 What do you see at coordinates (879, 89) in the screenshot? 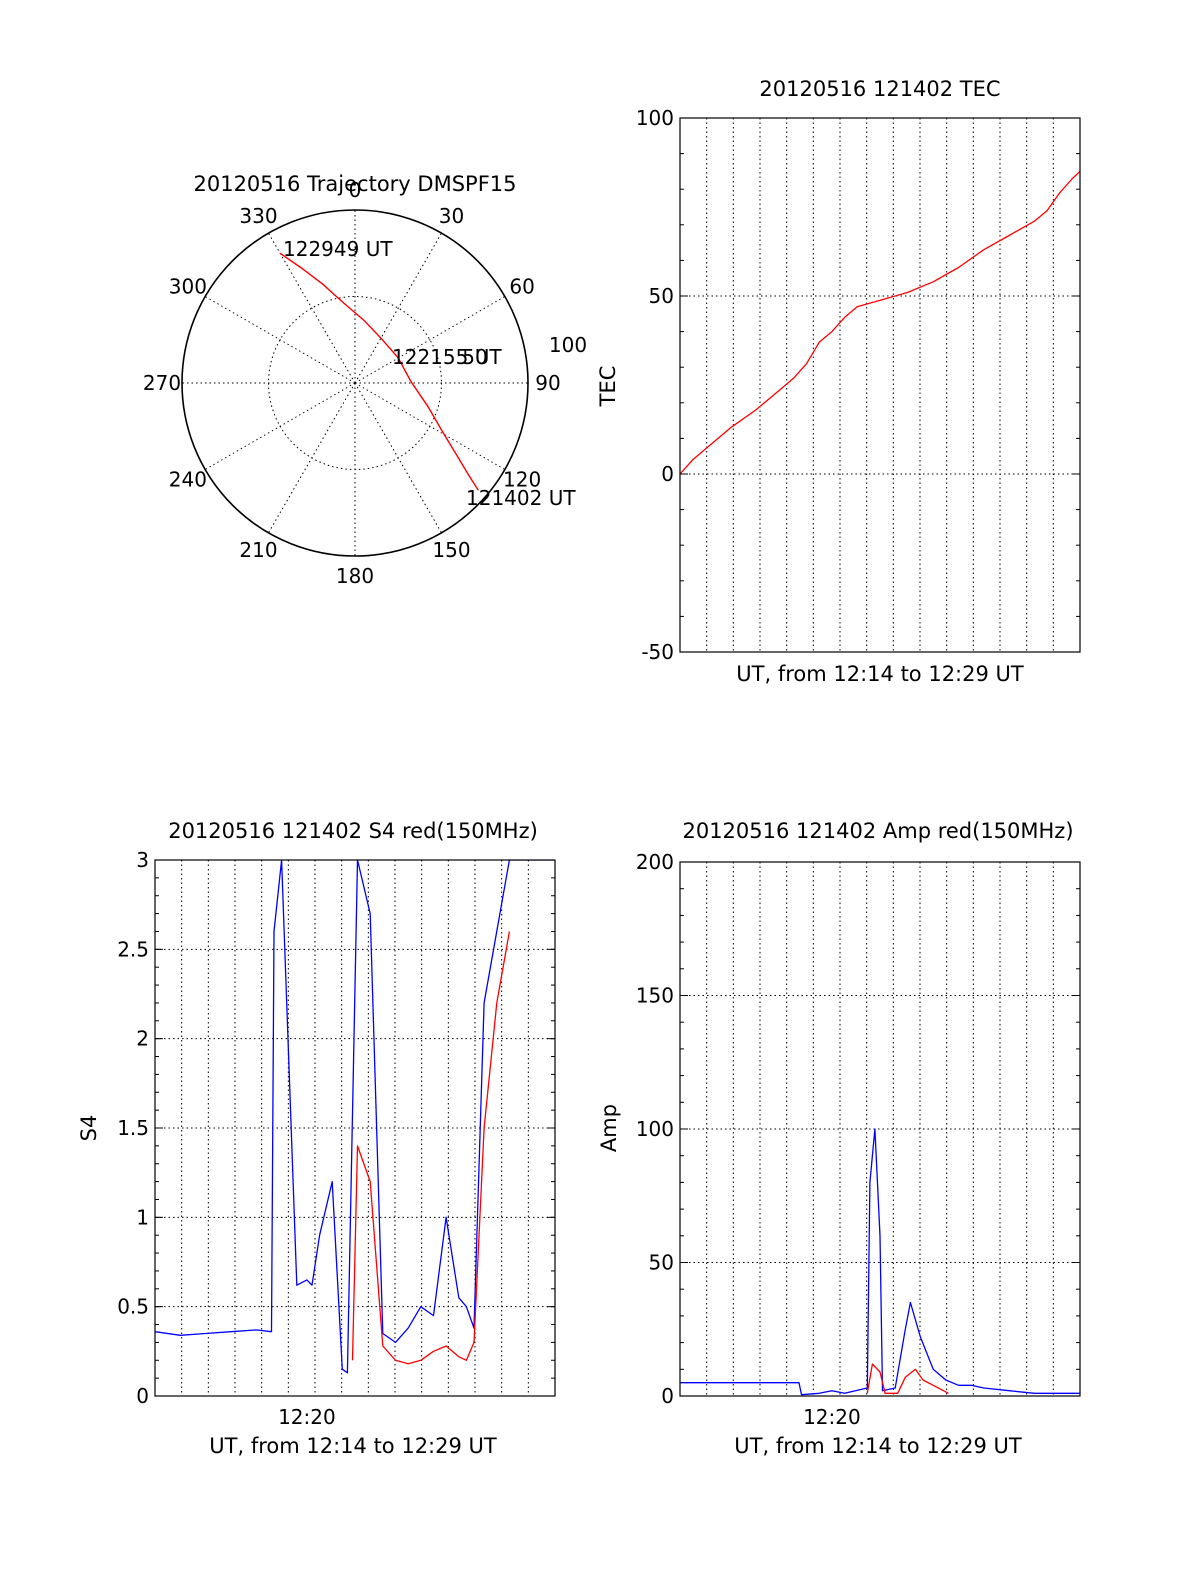
I see `tec-title: 20120516 121402 TEC` at bounding box center [879, 89].